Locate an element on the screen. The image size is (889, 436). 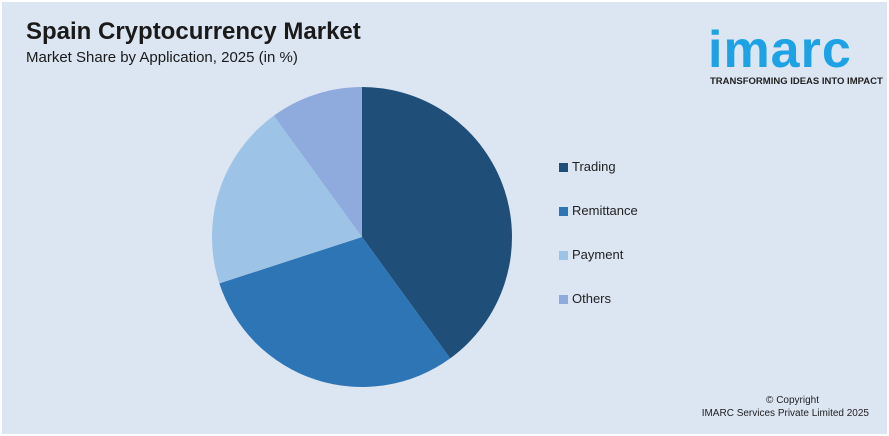
legend-item-remittance: Remittance is located at coordinates (598, 225).